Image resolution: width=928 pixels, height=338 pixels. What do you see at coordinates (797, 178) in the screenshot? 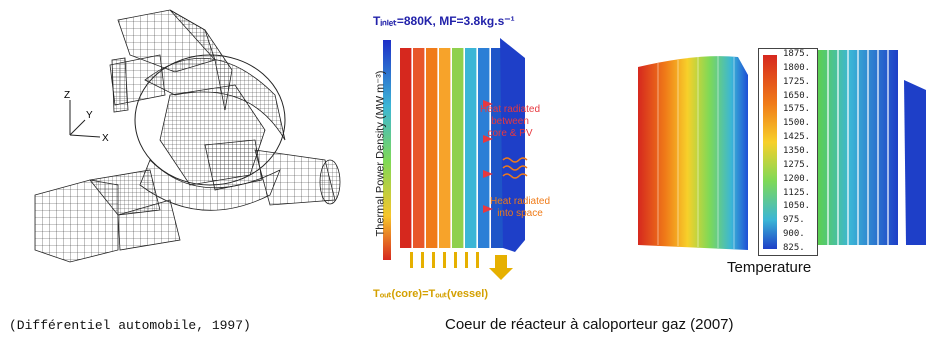
I see `legend-value: 1200.` at bounding box center [797, 178].